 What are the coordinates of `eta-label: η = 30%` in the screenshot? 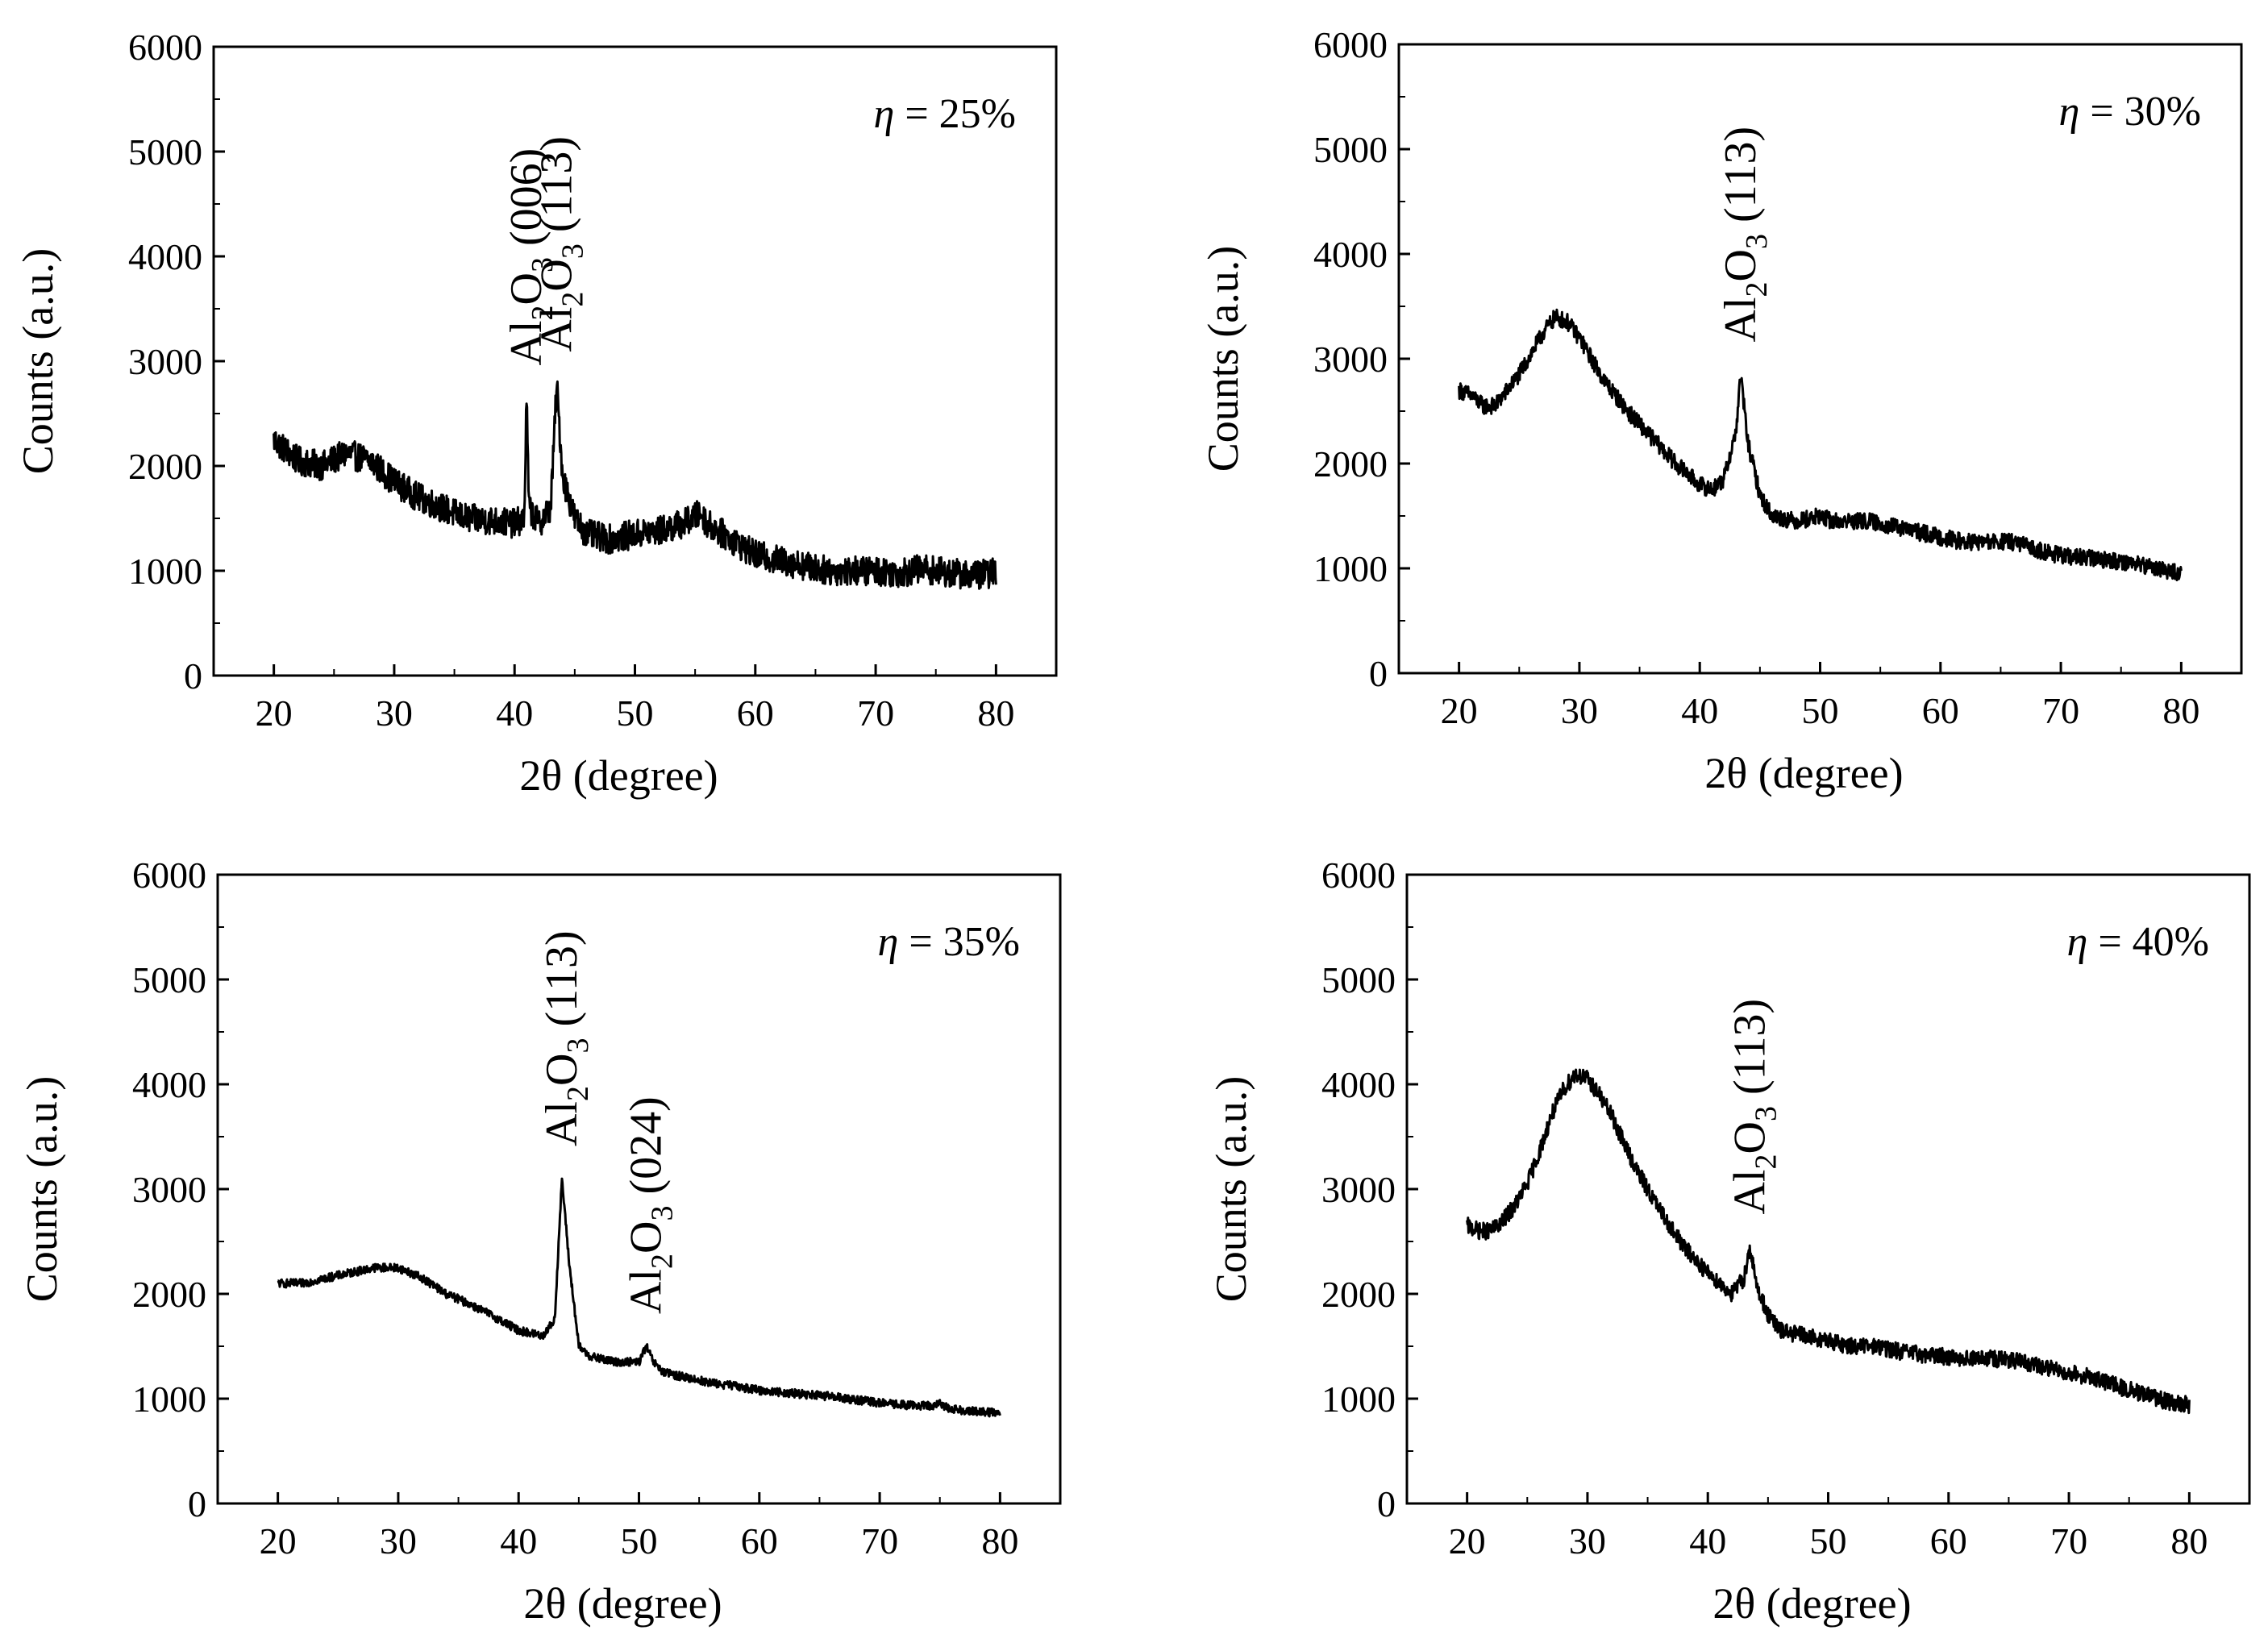 It's located at (2130, 112).